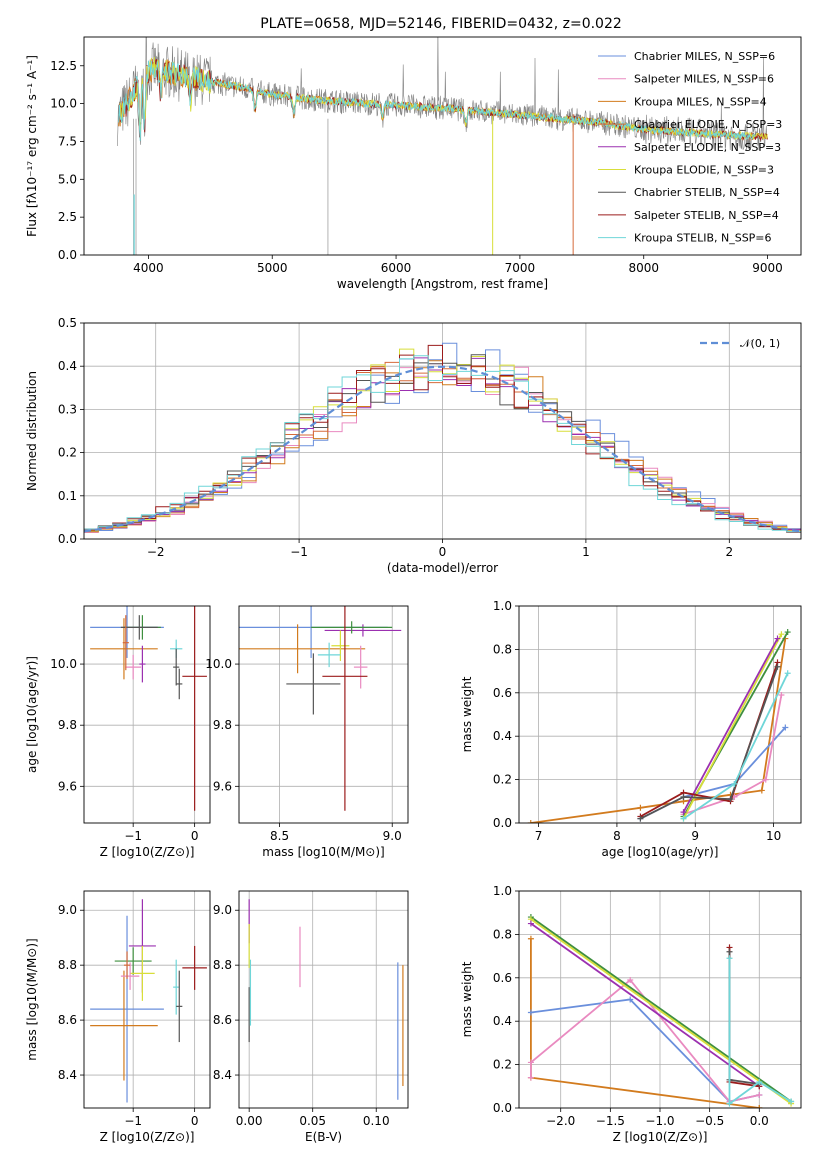 Image resolution: width=819 pixels, height=1170 pixels. What do you see at coordinates (32, 146) in the screenshot?
I see `y-axis-label: Flux [fλ10⁻¹⁷ erg cm⁻² s⁻¹ A⁻¹]` at bounding box center [32, 146].